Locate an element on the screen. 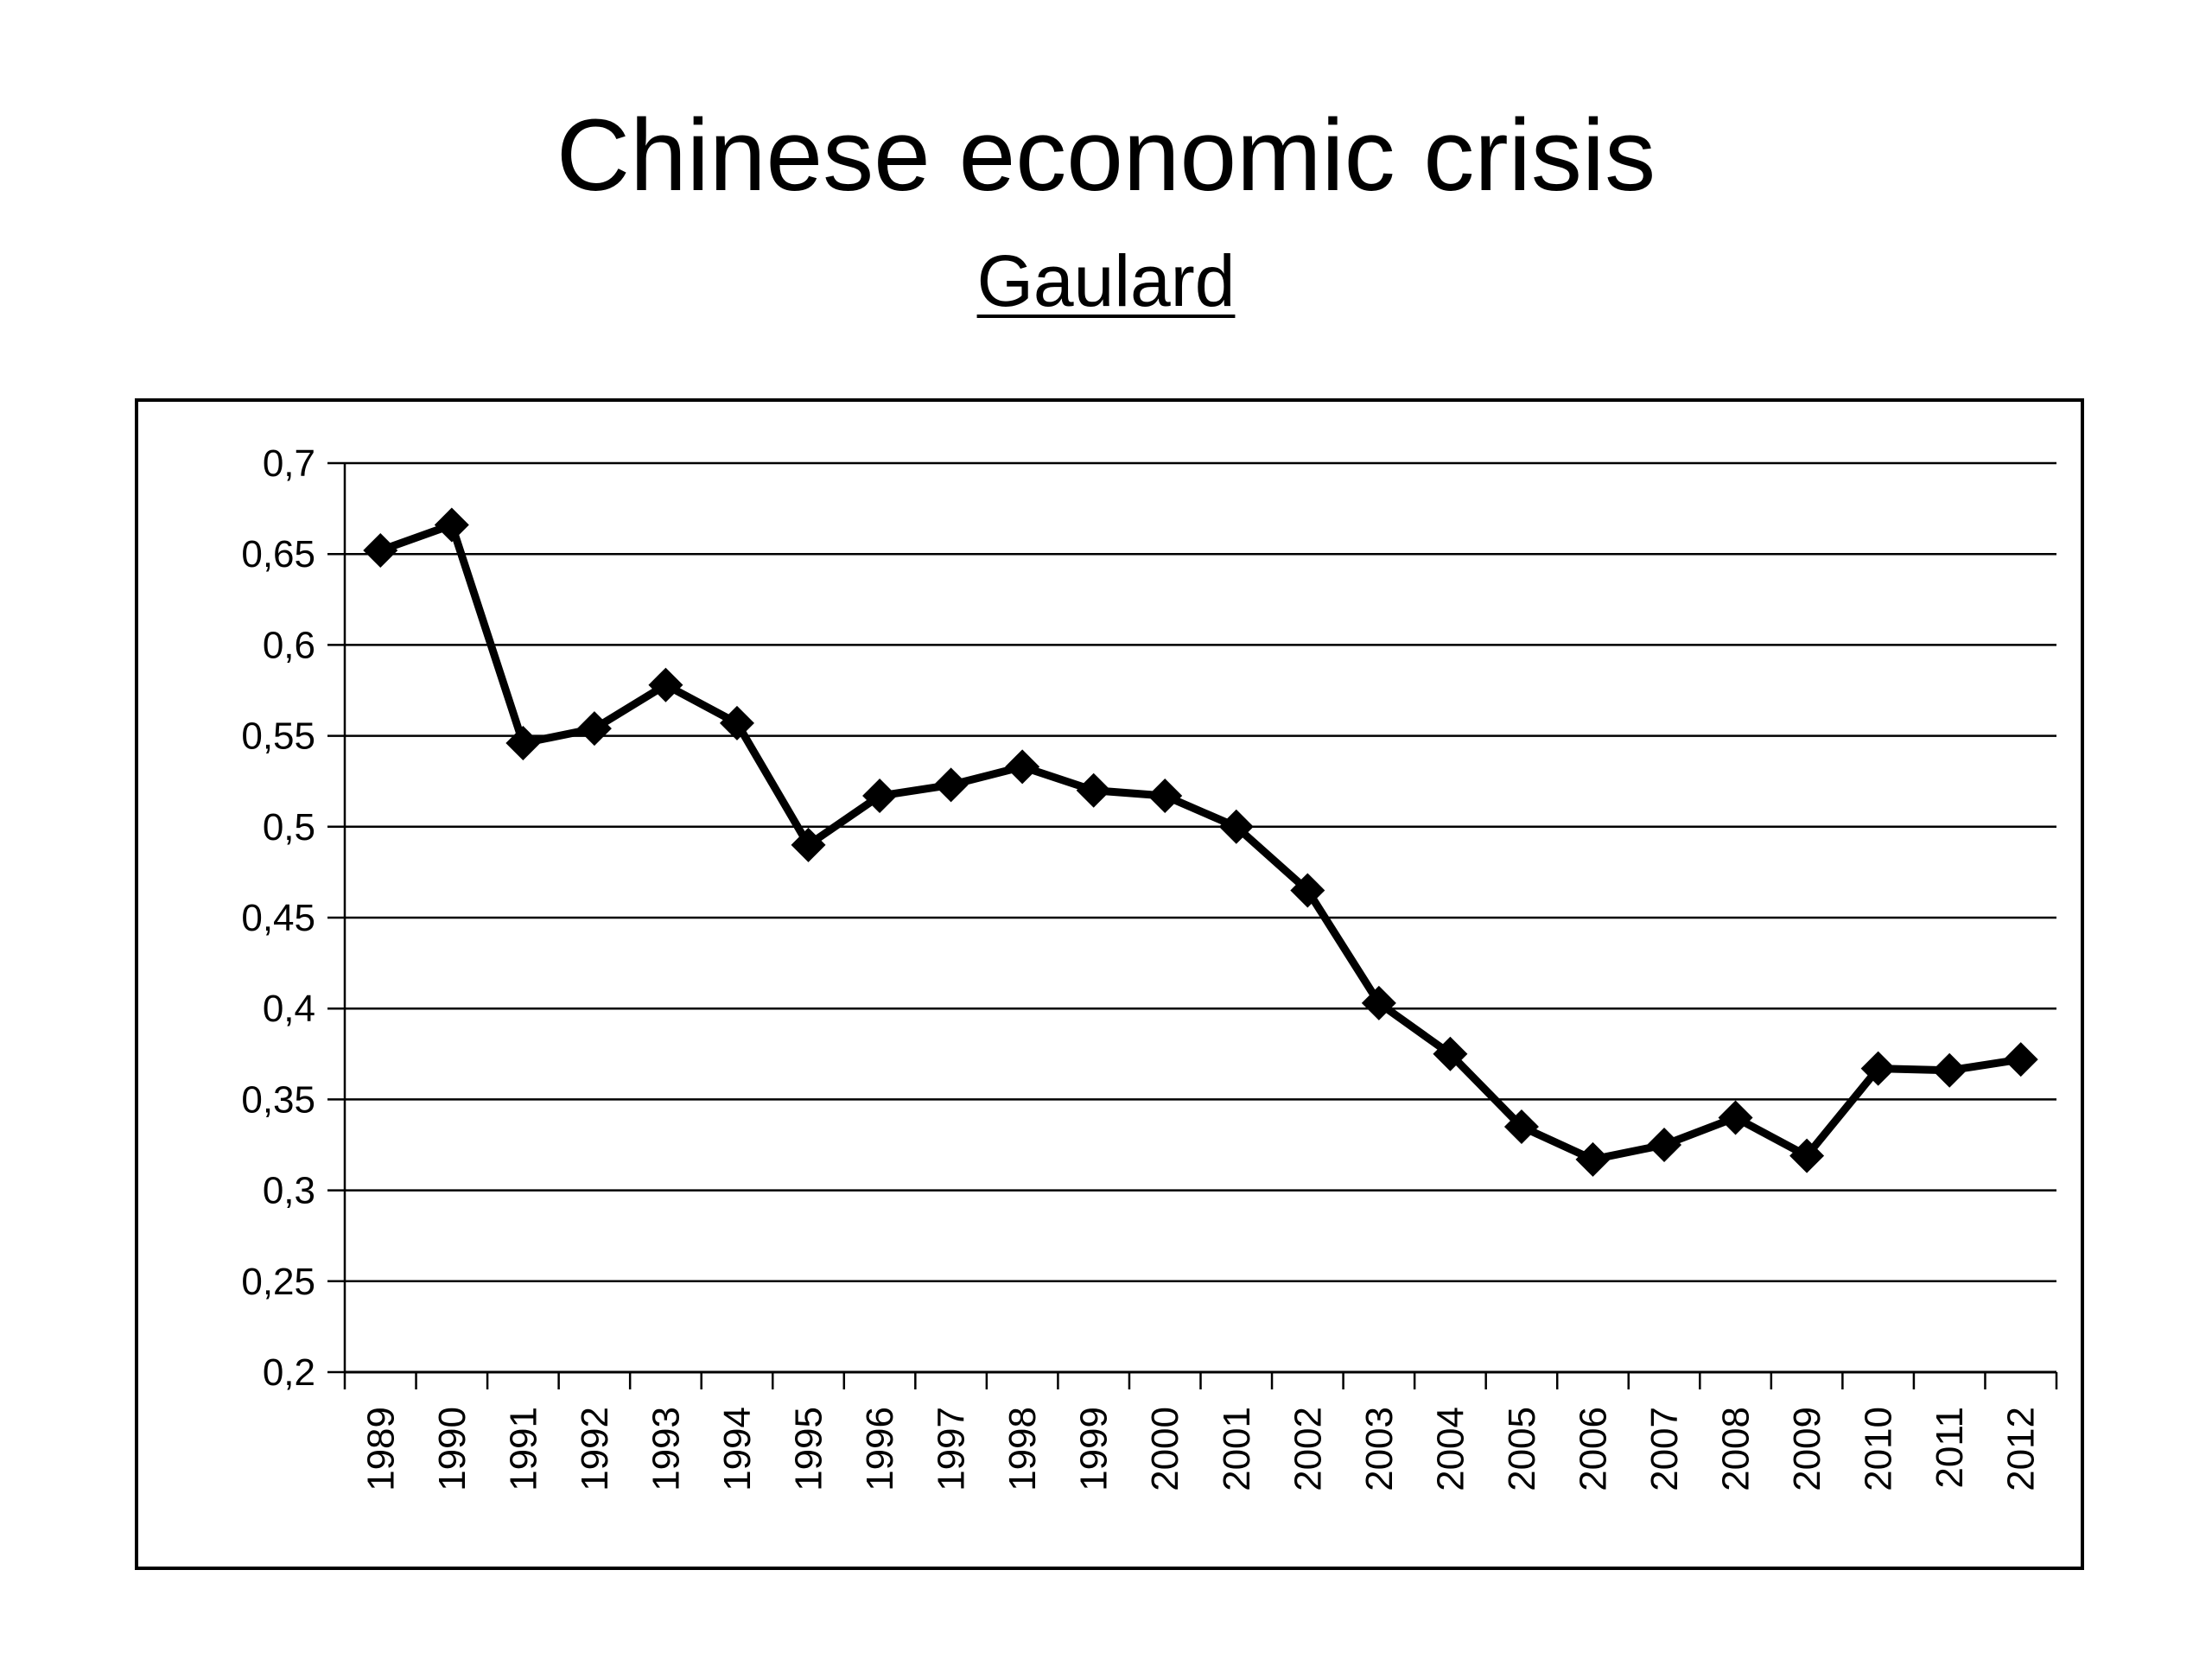 This screenshot has height=1659, width=2212. y-tick-label: 0,4 is located at coordinates (289, 1009).